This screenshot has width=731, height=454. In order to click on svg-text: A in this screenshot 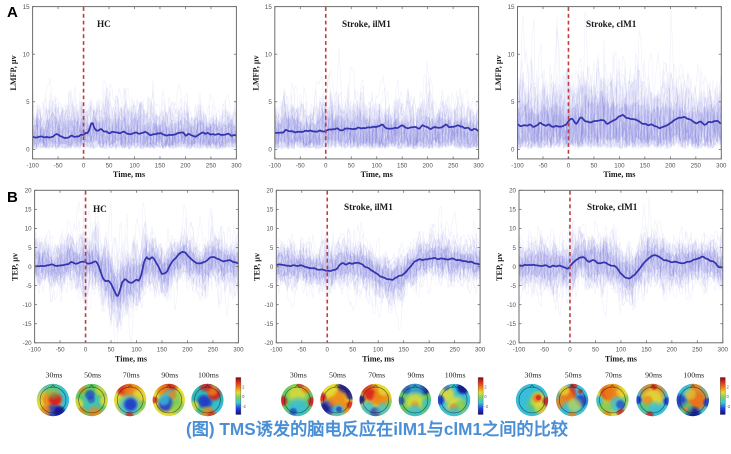, I will do `click(12, 12)`.